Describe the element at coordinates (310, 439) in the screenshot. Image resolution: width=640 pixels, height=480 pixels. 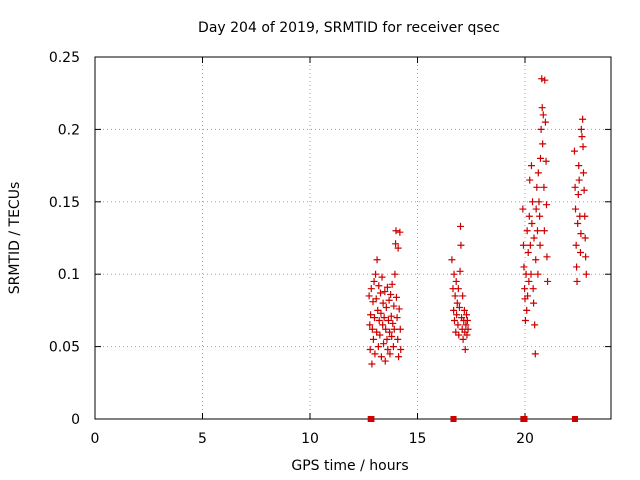
I see `x-tick-label: 10` at that location.